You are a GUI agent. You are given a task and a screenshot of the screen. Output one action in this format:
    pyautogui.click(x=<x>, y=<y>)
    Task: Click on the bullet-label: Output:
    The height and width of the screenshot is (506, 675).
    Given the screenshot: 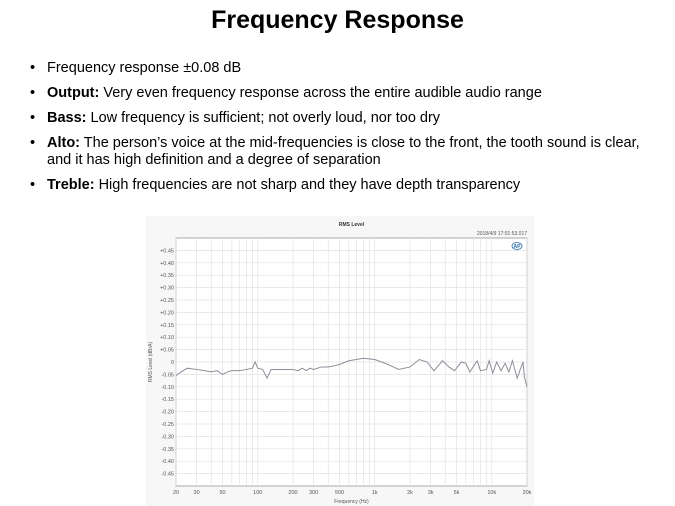 What is the action you would take?
    pyautogui.click(x=73, y=93)
    